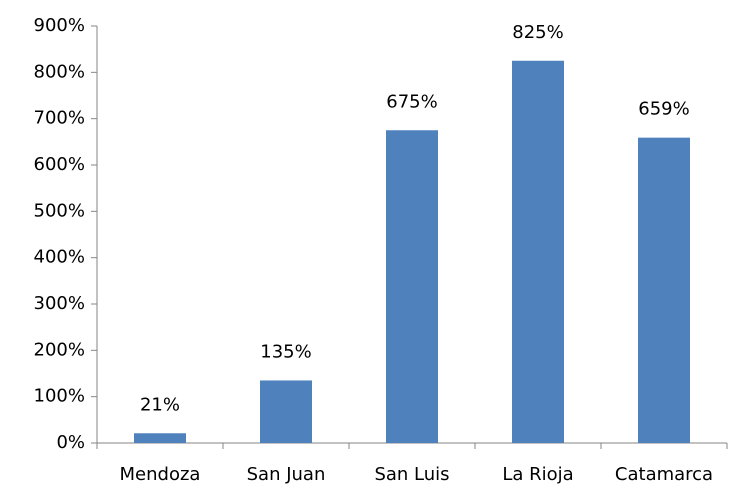  Describe the element at coordinates (59, 210) in the screenshot. I see `y-tick-label: 500%` at that location.